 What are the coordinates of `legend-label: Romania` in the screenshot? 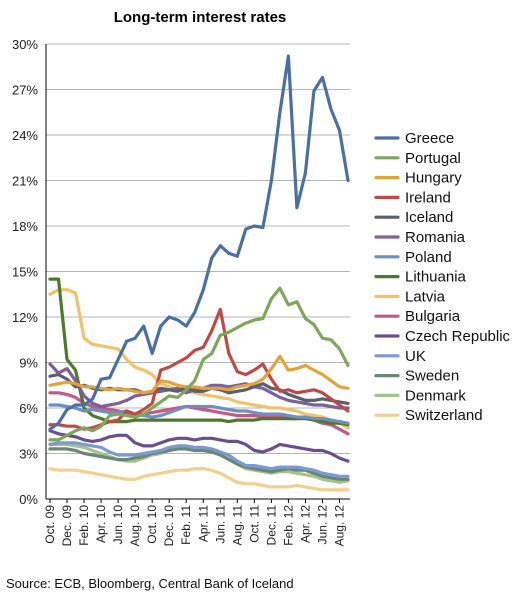 It's located at (435, 237).